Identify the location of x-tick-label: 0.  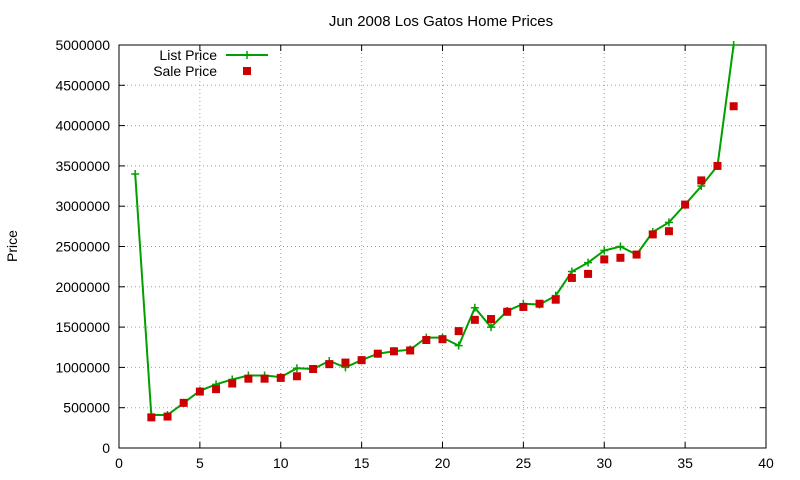
(119, 463).